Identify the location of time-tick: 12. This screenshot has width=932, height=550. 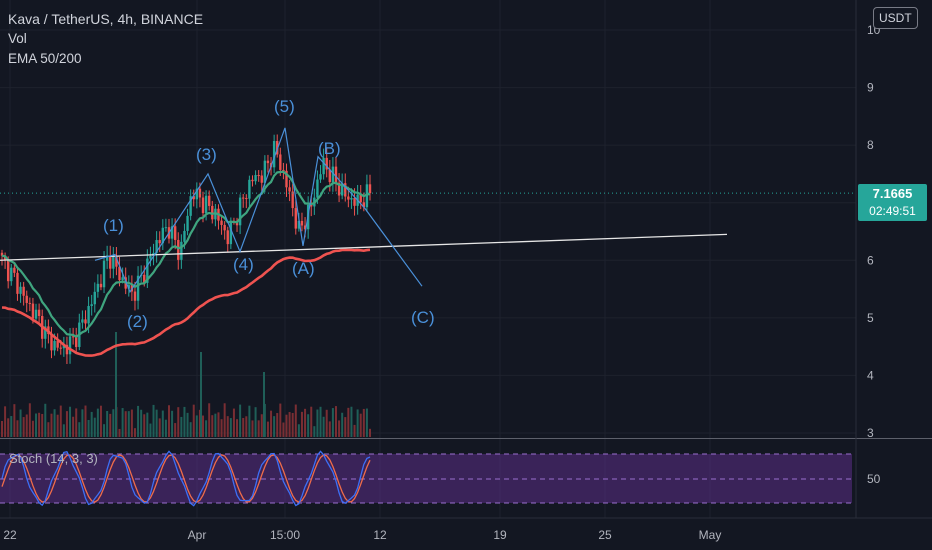
(380, 535).